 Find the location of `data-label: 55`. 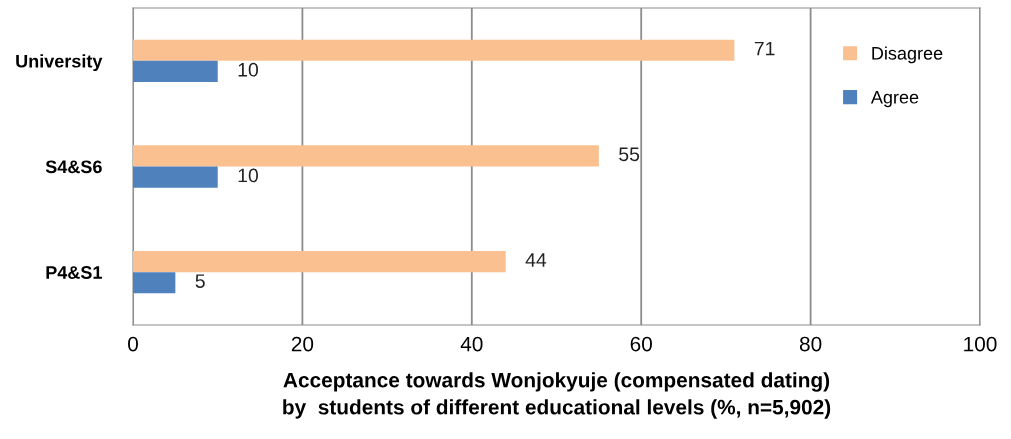

data-label: 55 is located at coordinates (629, 154).